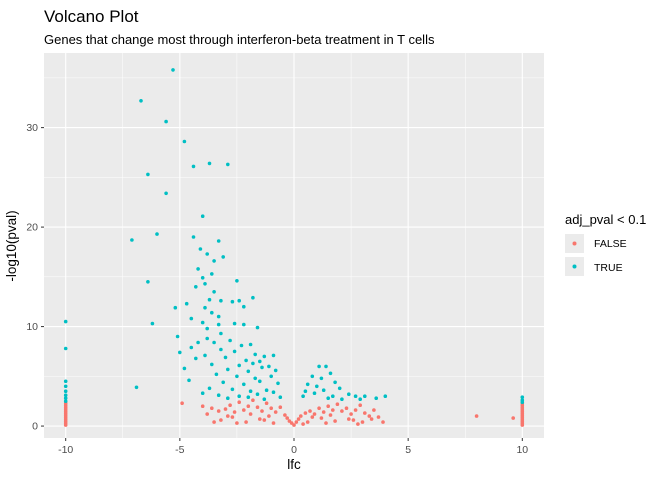 The height and width of the screenshot is (480, 672). Describe the element at coordinates (294, 464) in the screenshot. I see `x-axis-title: lfc` at that location.